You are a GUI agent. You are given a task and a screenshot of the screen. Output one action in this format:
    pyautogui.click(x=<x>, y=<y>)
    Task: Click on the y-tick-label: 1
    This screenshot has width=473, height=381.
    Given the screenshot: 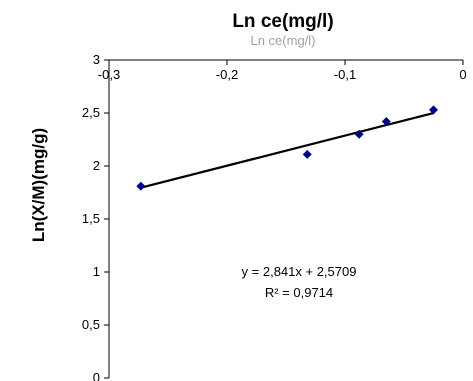 What is the action you would take?
    pyautogui.click(x=96, y=271)
    